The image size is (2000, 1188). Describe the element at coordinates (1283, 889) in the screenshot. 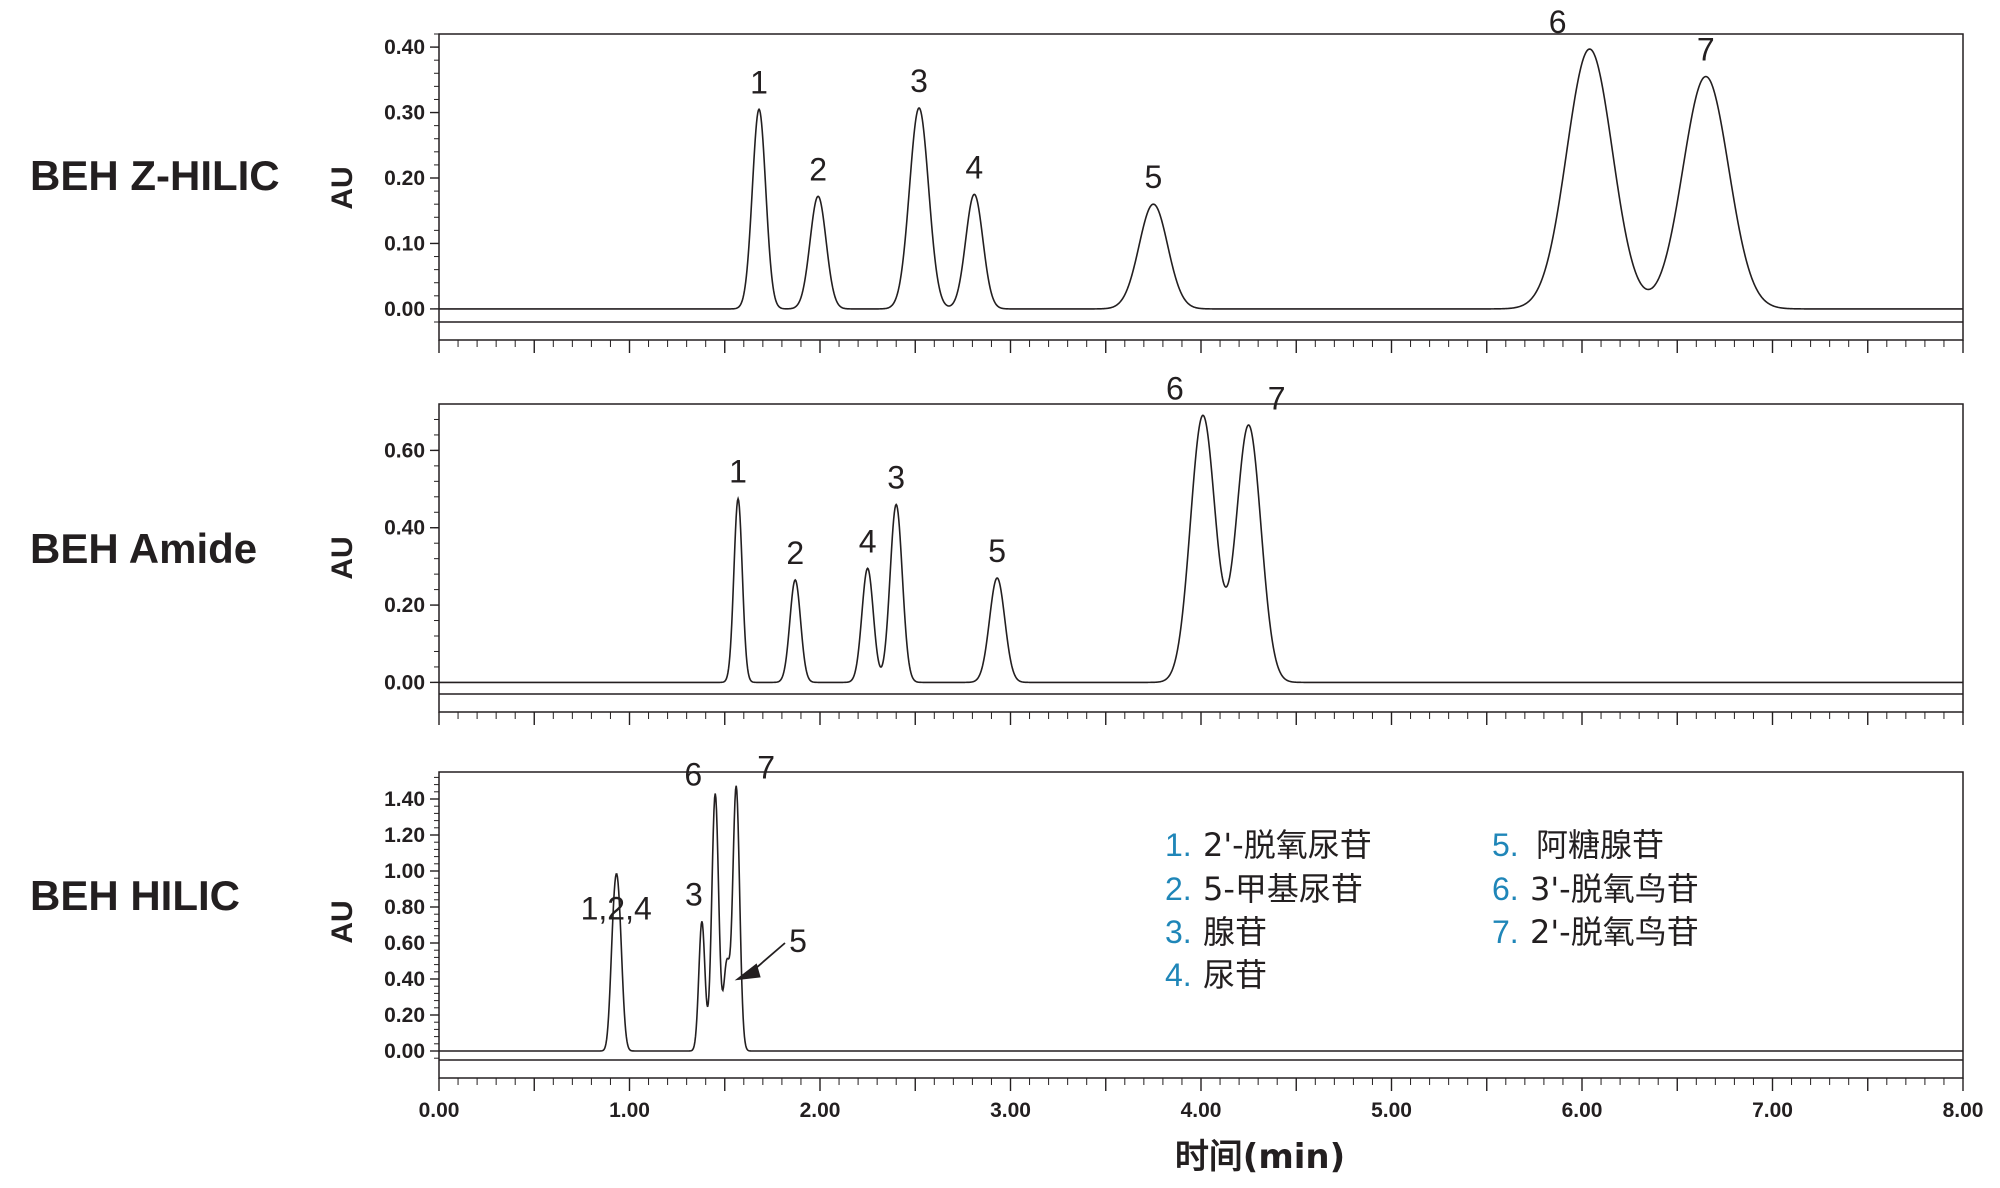

I see `legend-compound: 5-甲基尿苷` at that location.